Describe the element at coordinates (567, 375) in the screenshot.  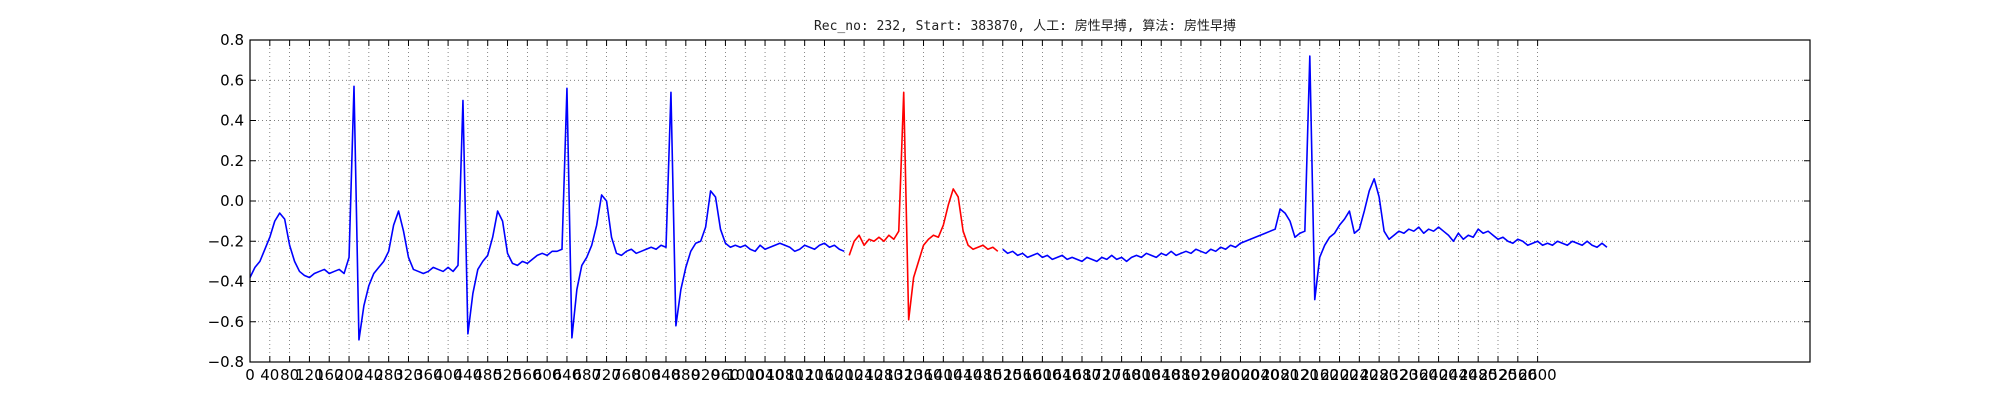
I see `x-tick-label: 640` at that location.